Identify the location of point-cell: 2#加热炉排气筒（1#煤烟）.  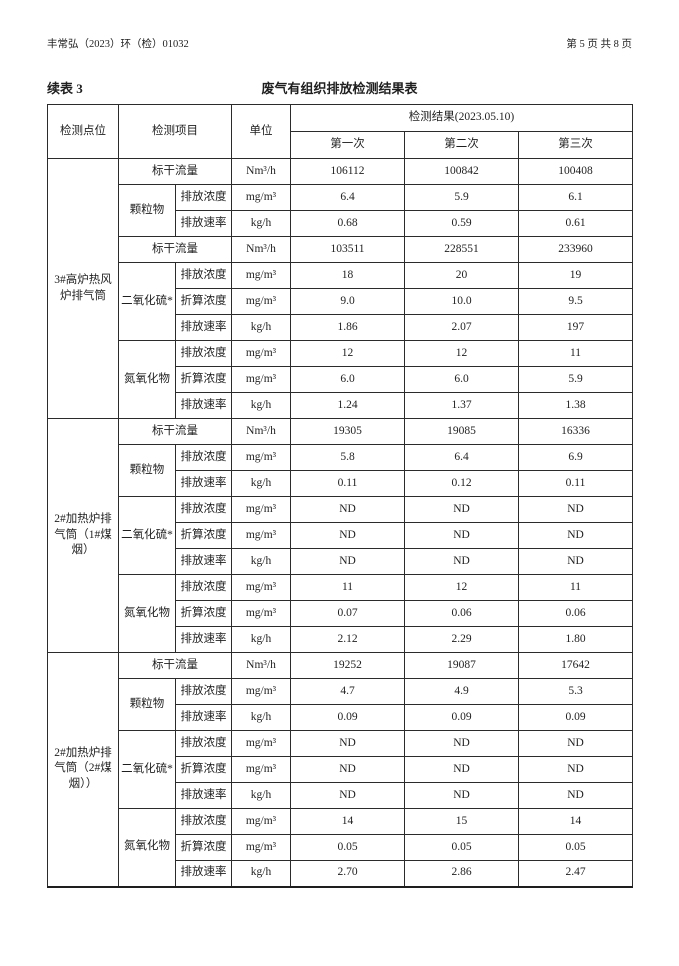
(83, 535).